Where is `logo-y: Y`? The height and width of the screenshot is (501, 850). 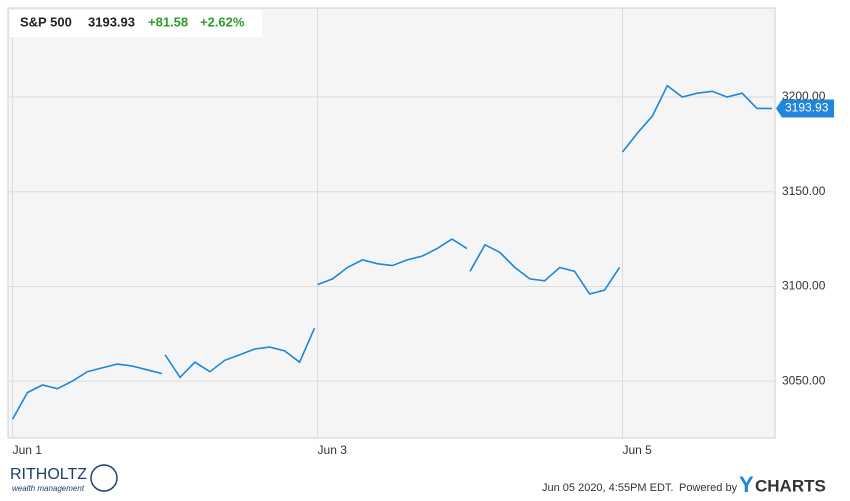
logo-y: Y is located at coordinates (746, 484).